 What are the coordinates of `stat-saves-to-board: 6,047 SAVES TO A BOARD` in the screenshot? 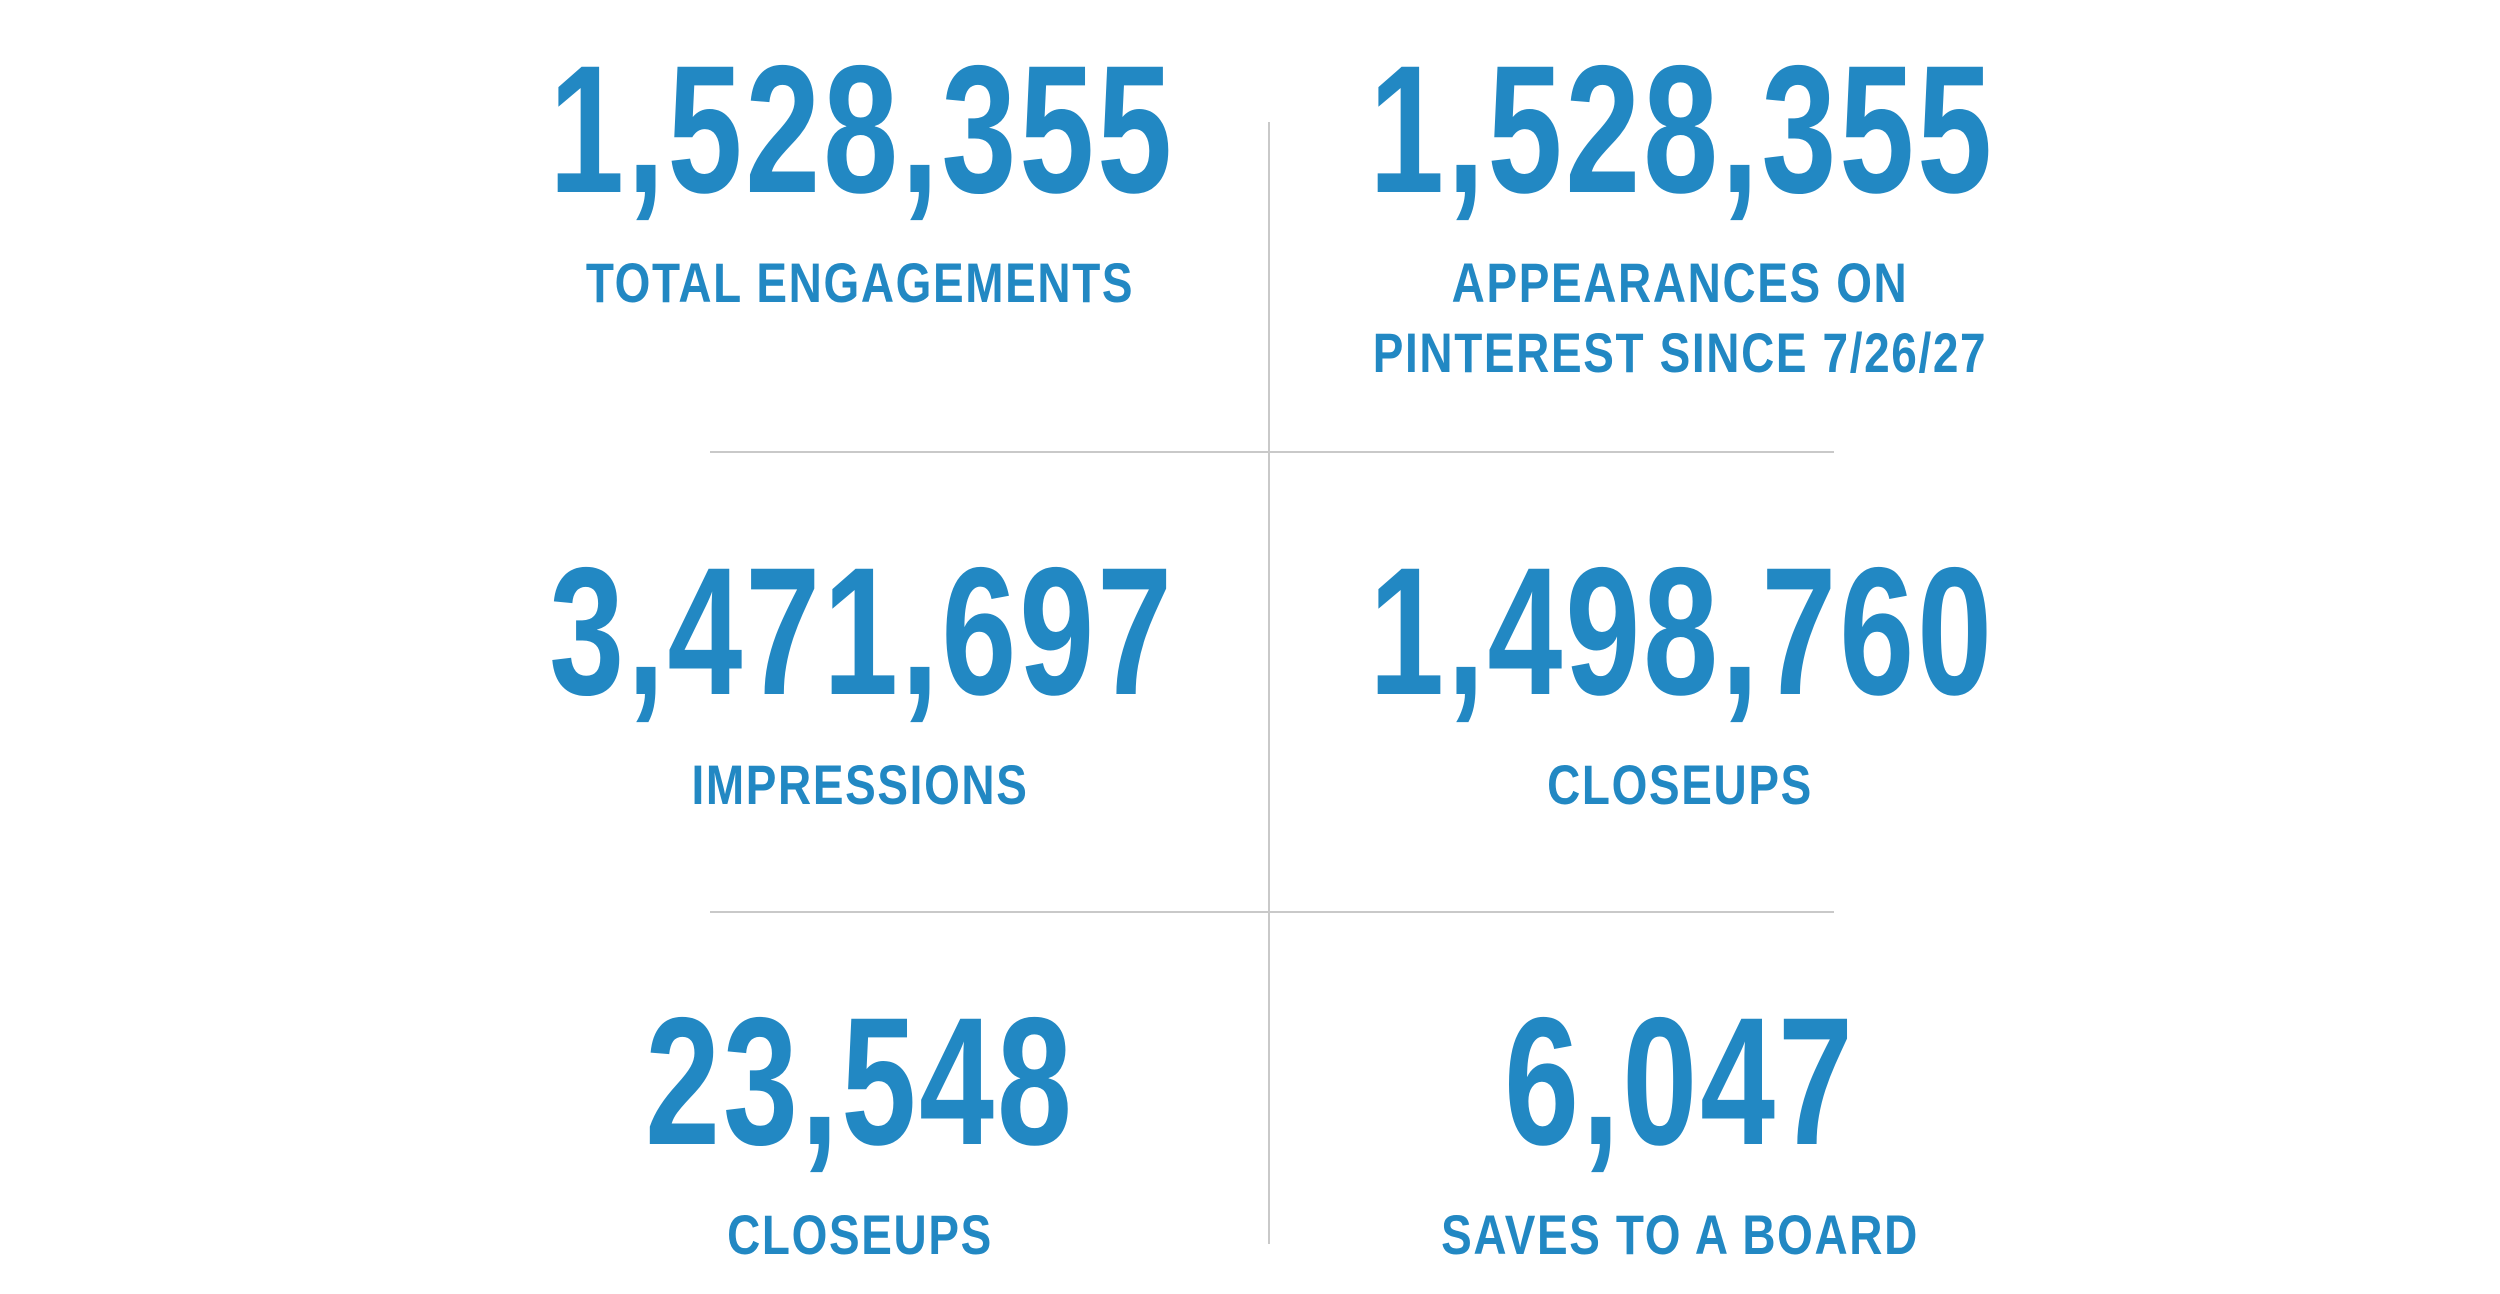 It's located at (1680, 1130).